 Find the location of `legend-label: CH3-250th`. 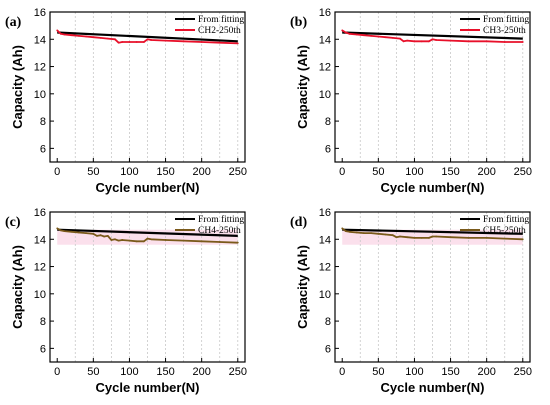

legend-label: CH3-250th is located at coordinates (504, 31).